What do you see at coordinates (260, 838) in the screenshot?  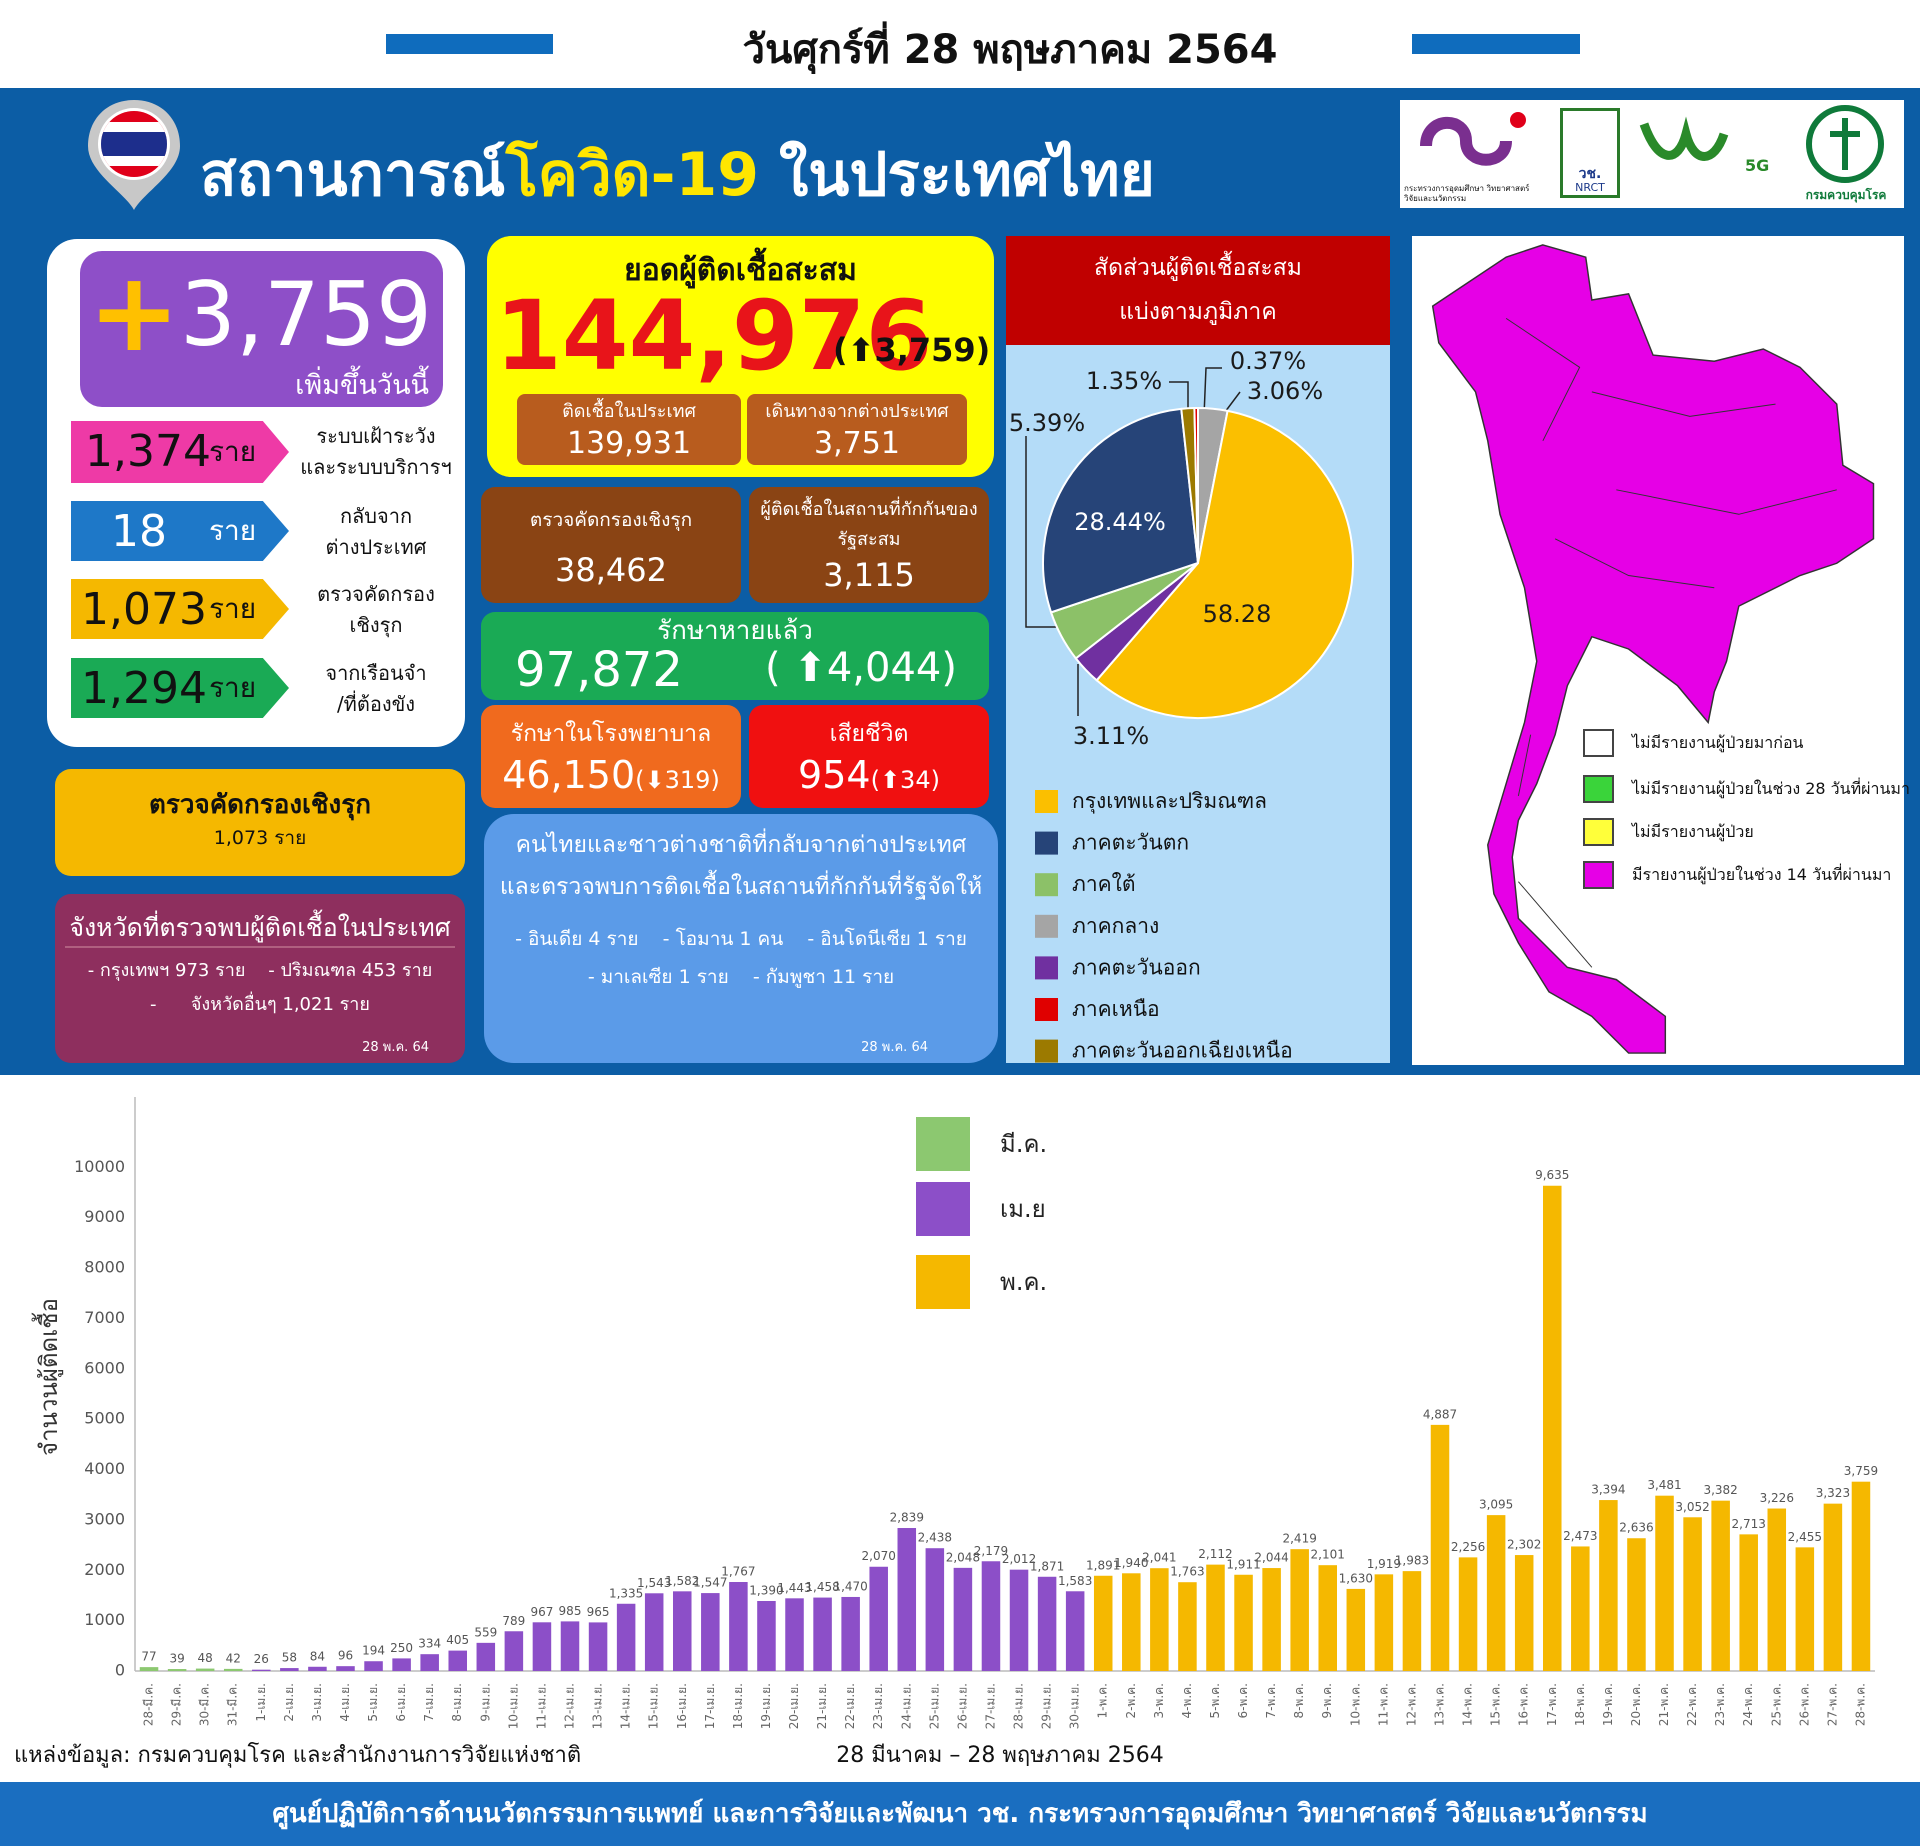 I see `screening-value: 1,073 ราย` at bounding box center [260, 838].